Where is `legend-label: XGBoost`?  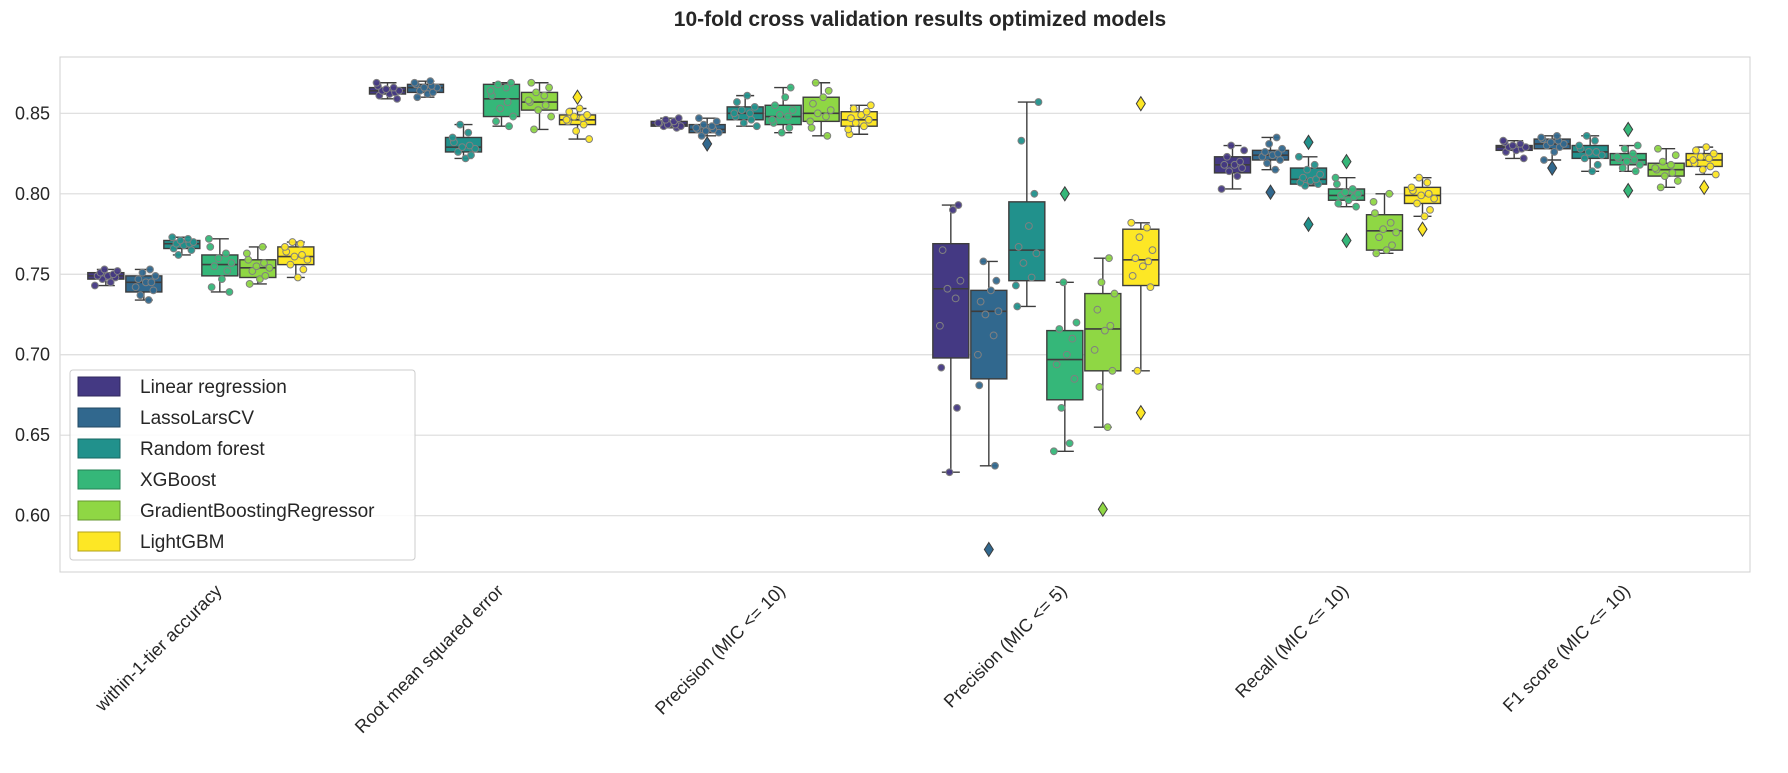 legend-label: XGBoost is located at coordinates (178, 480).